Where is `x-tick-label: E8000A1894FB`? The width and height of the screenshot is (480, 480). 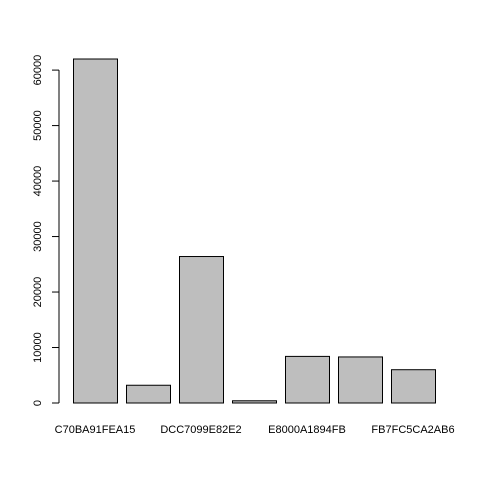
x-tick-label: E8000A1894FB is located at coordinates (307, 430).